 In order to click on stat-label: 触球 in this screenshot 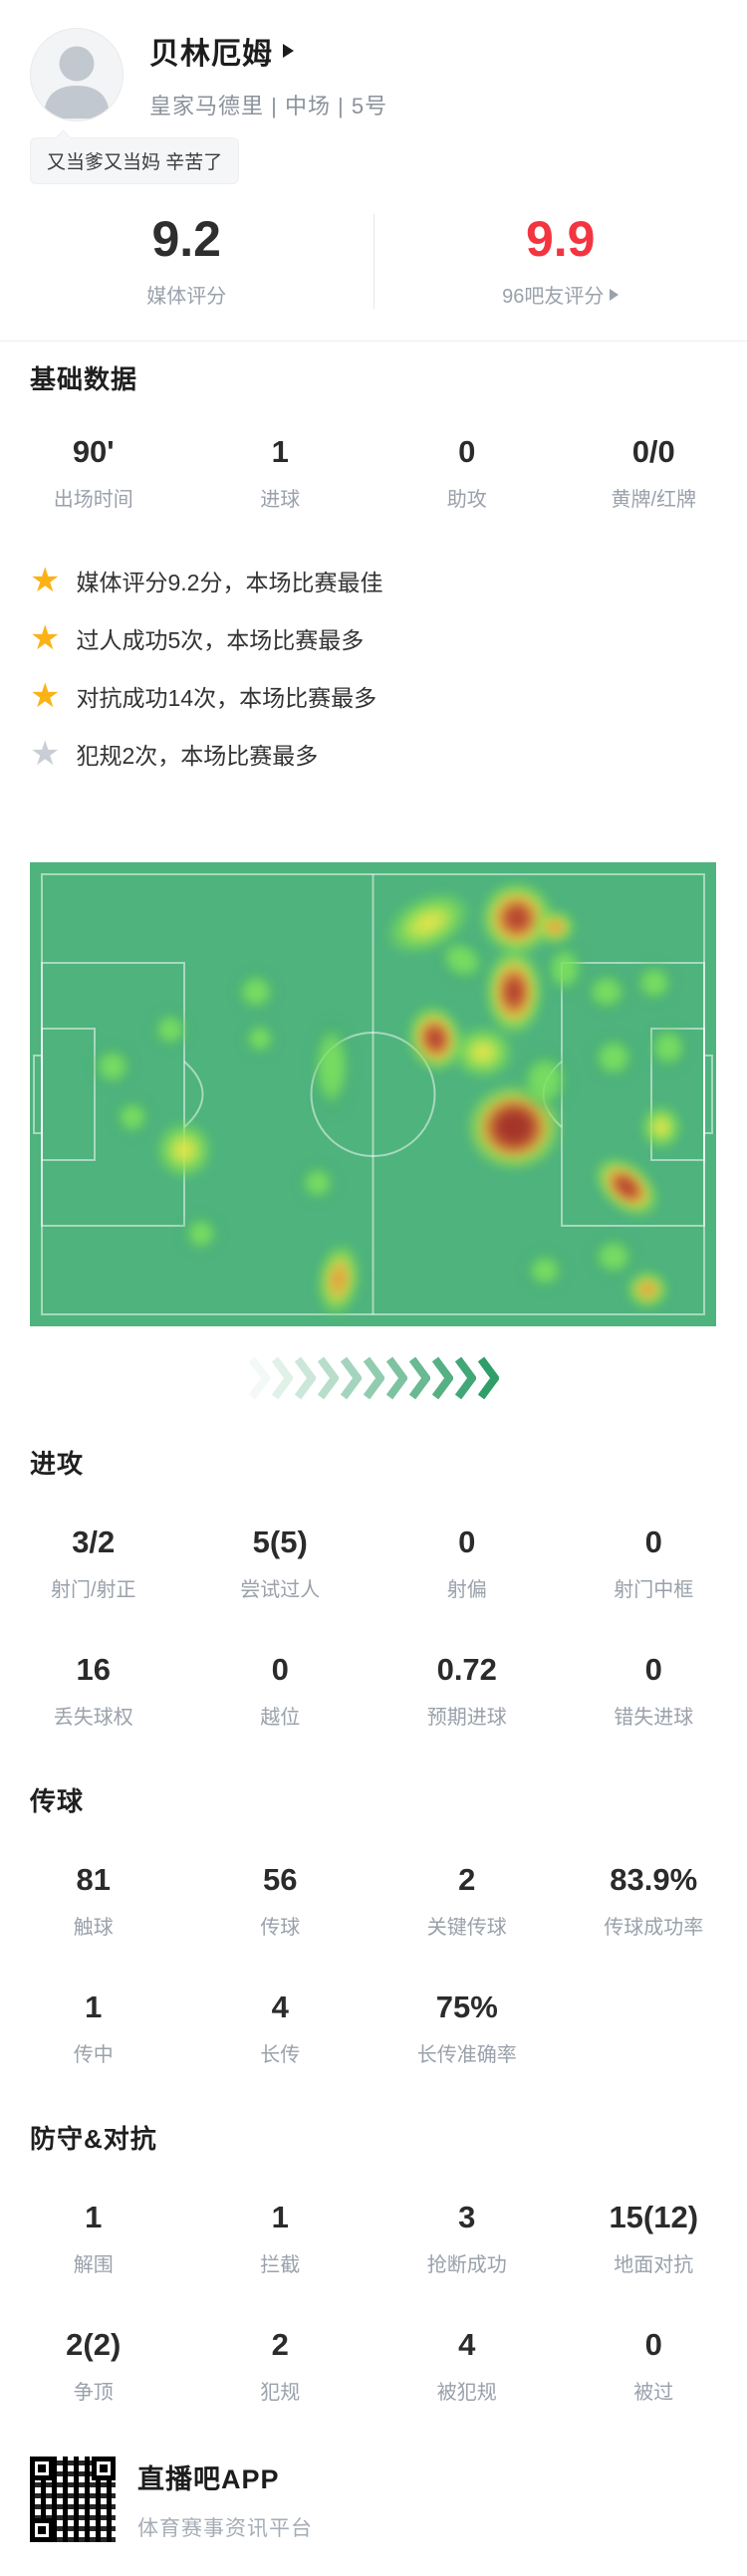, I will do `click(93, 1925)`.